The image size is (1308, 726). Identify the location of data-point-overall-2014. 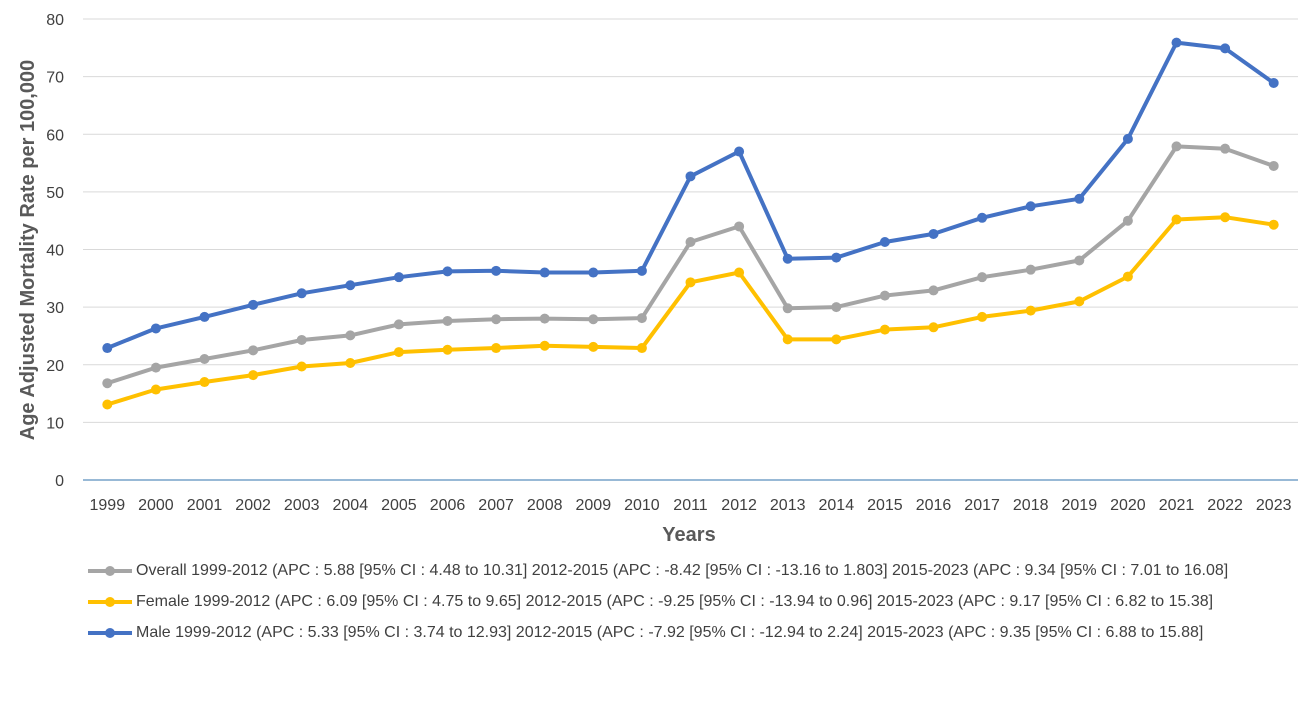
(836, 307).